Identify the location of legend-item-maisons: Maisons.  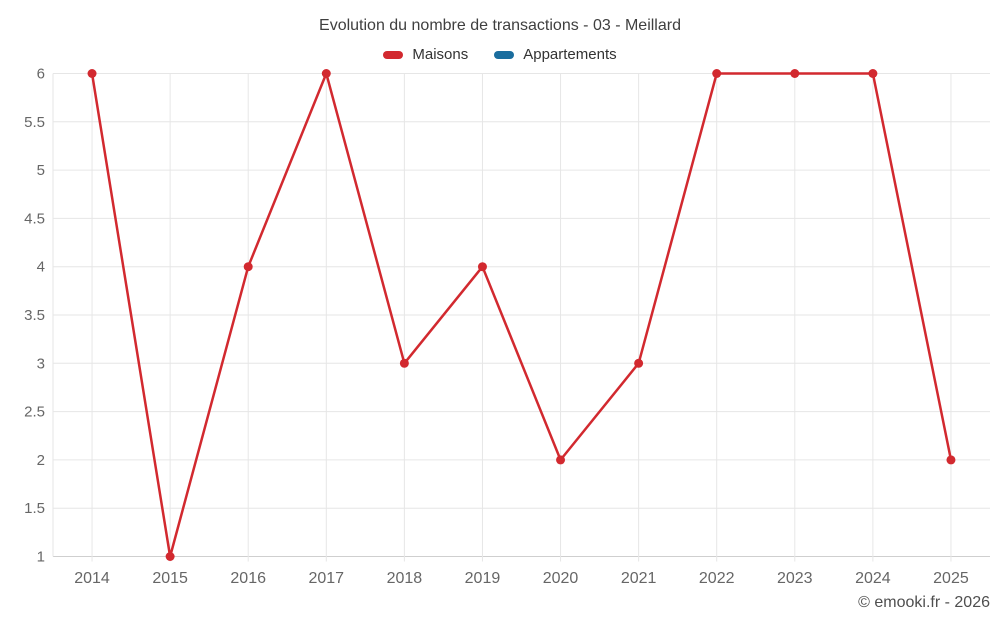
(425, 54).